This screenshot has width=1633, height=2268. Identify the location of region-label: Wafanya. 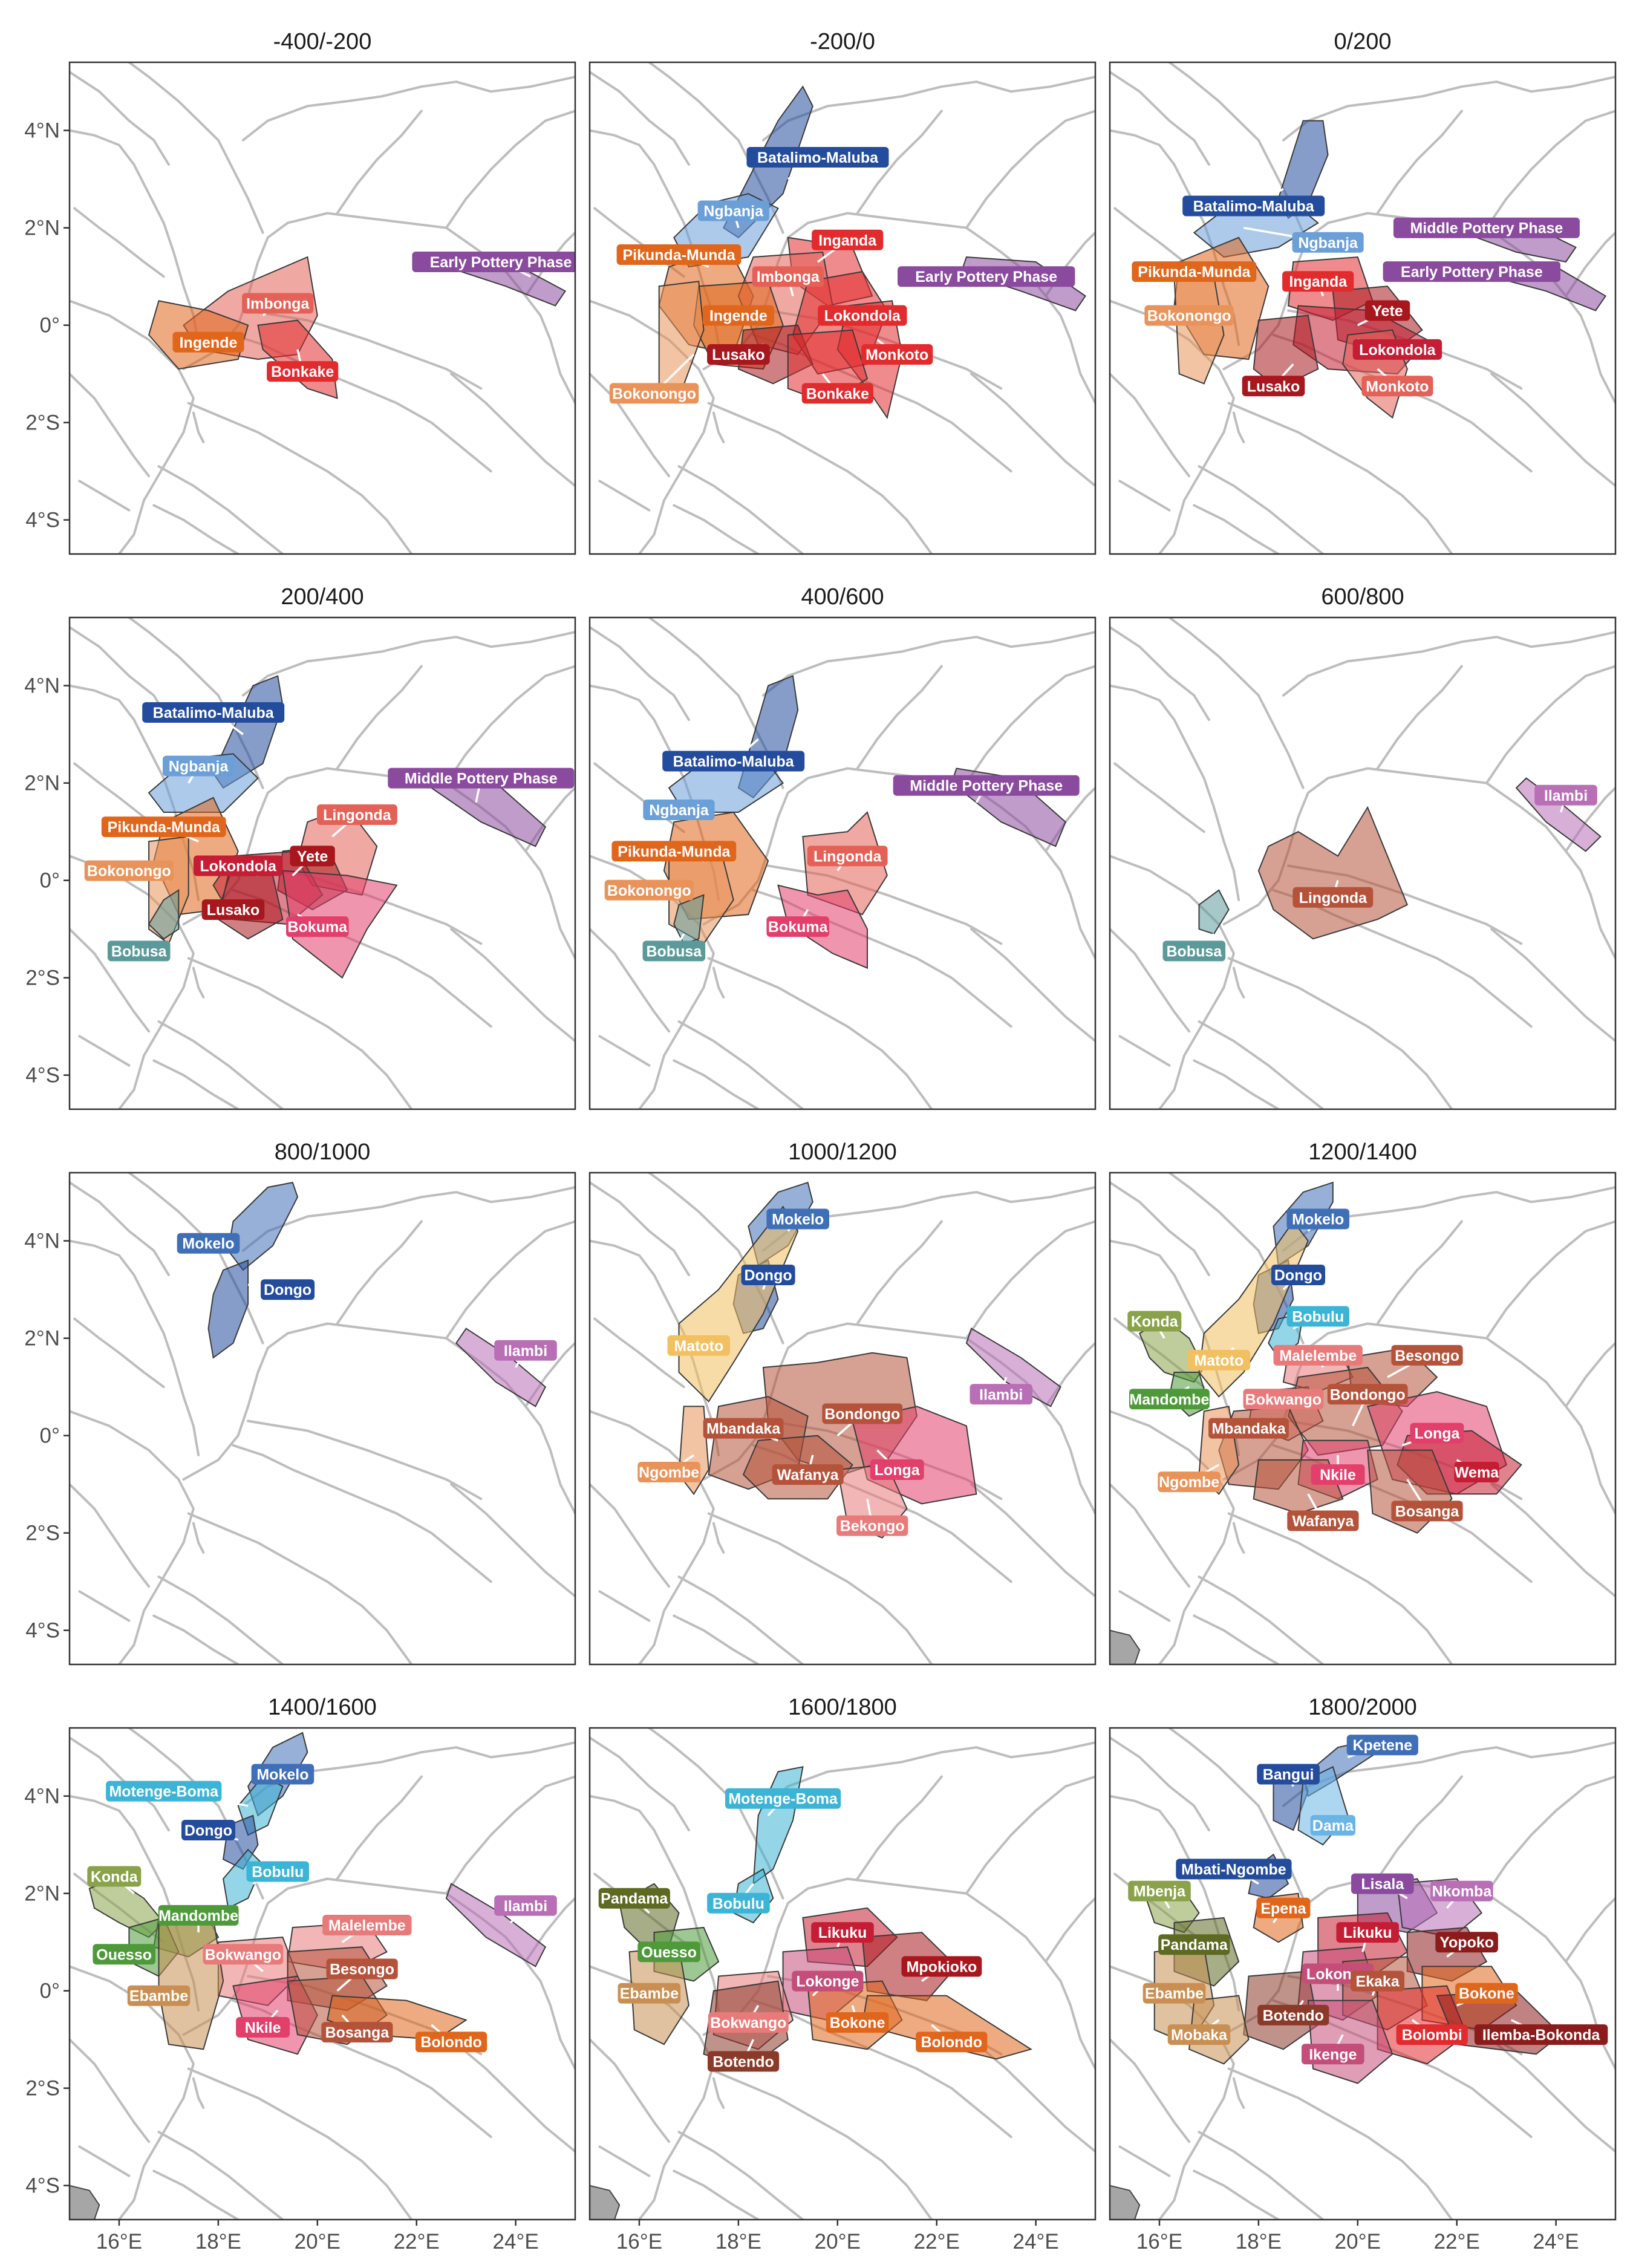
(1323, 1520).